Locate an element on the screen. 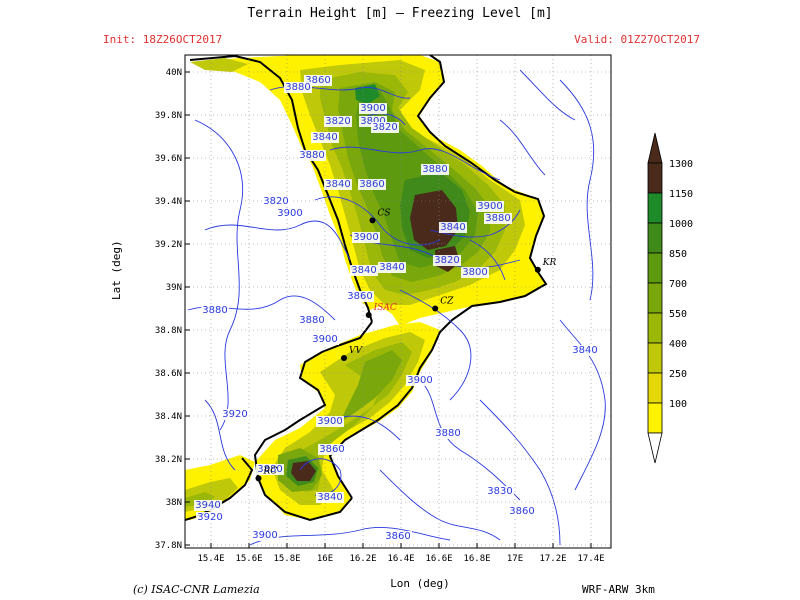 The height and width of the screenshot is (600, 800). colorbar-label: 100 is located at coordinates (678, 404).